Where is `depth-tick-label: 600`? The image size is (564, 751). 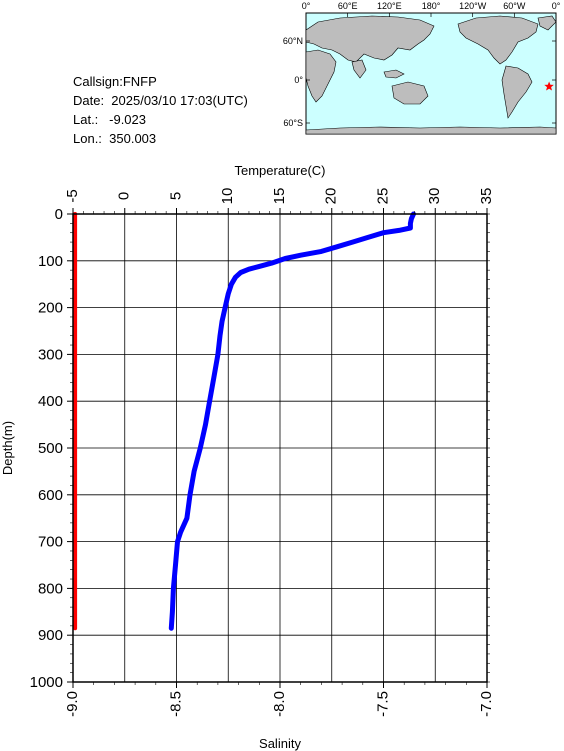
depth-tick-label: 600 is located at coordinates (50, 495).